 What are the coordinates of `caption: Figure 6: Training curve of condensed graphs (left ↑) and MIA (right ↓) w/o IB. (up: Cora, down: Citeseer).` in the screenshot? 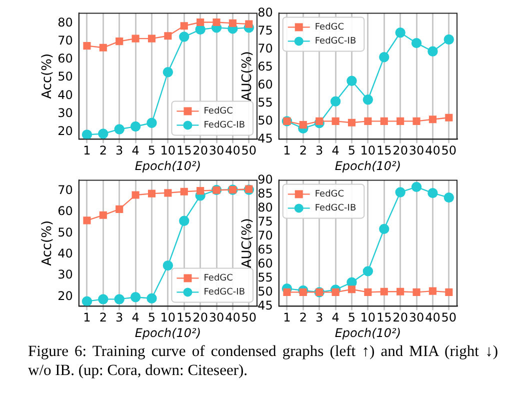 It's located at (263, 361).